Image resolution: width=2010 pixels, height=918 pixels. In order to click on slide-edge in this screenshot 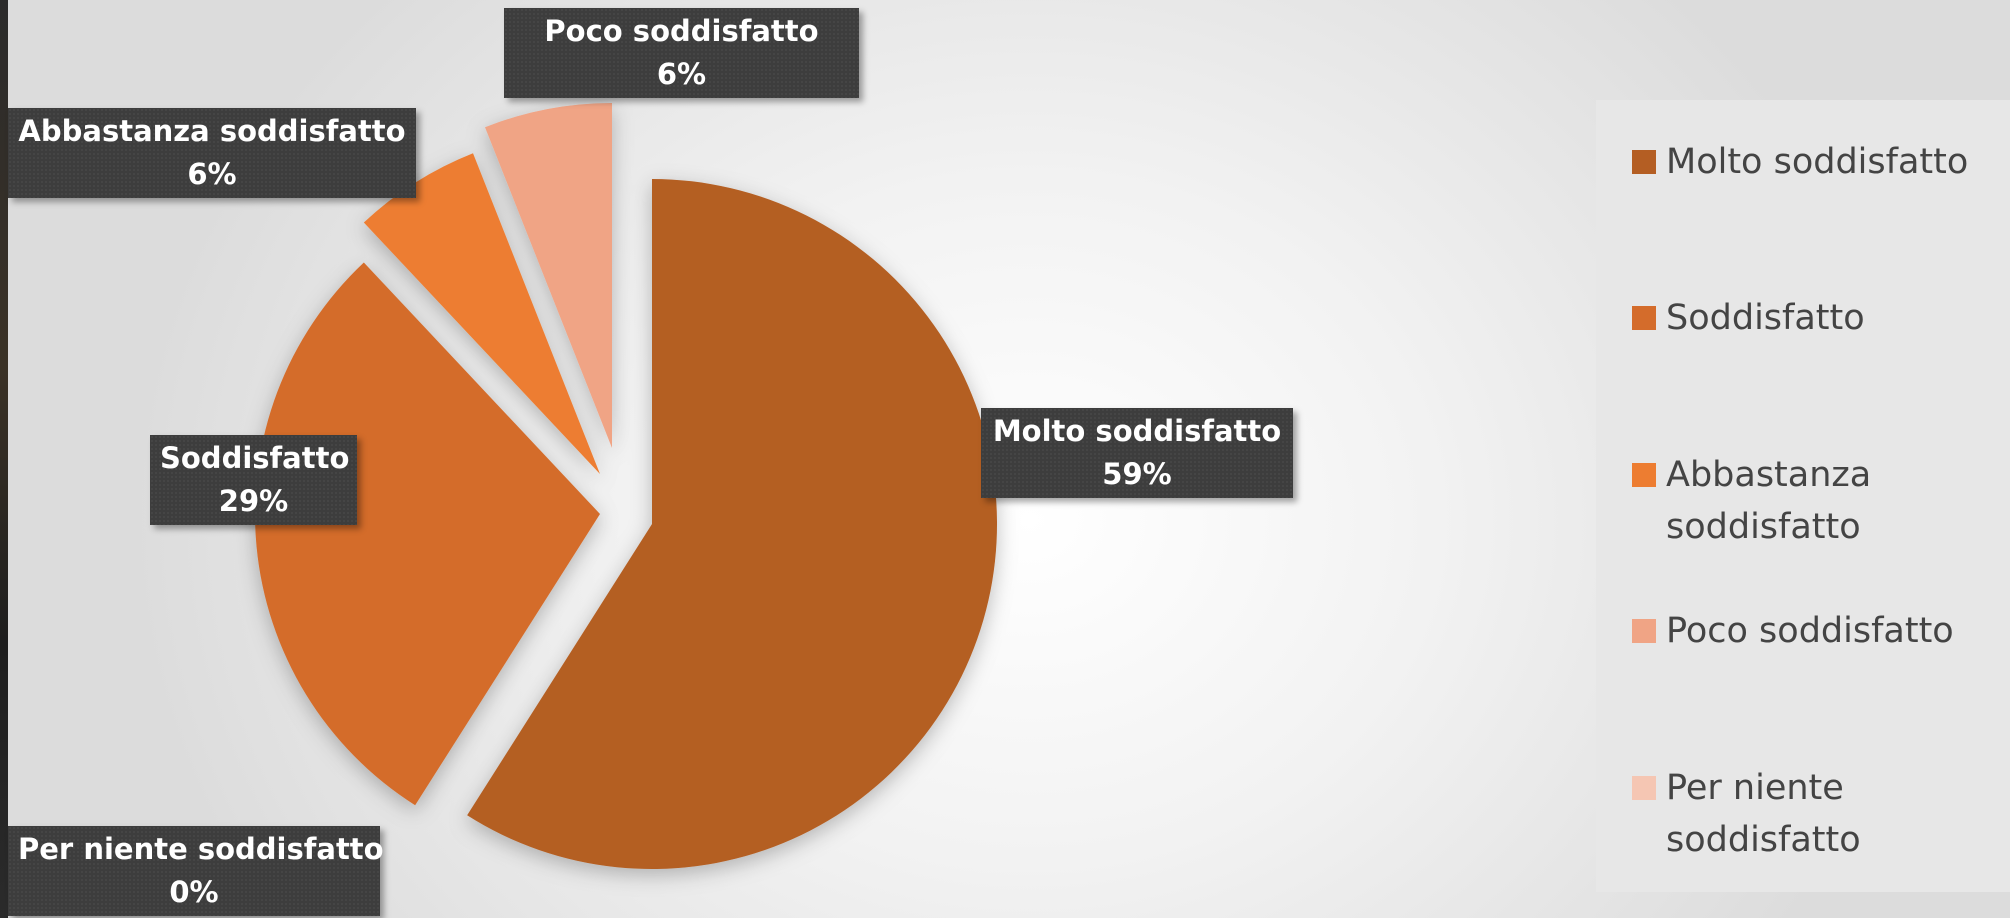, I will do `click(4, 459)`.